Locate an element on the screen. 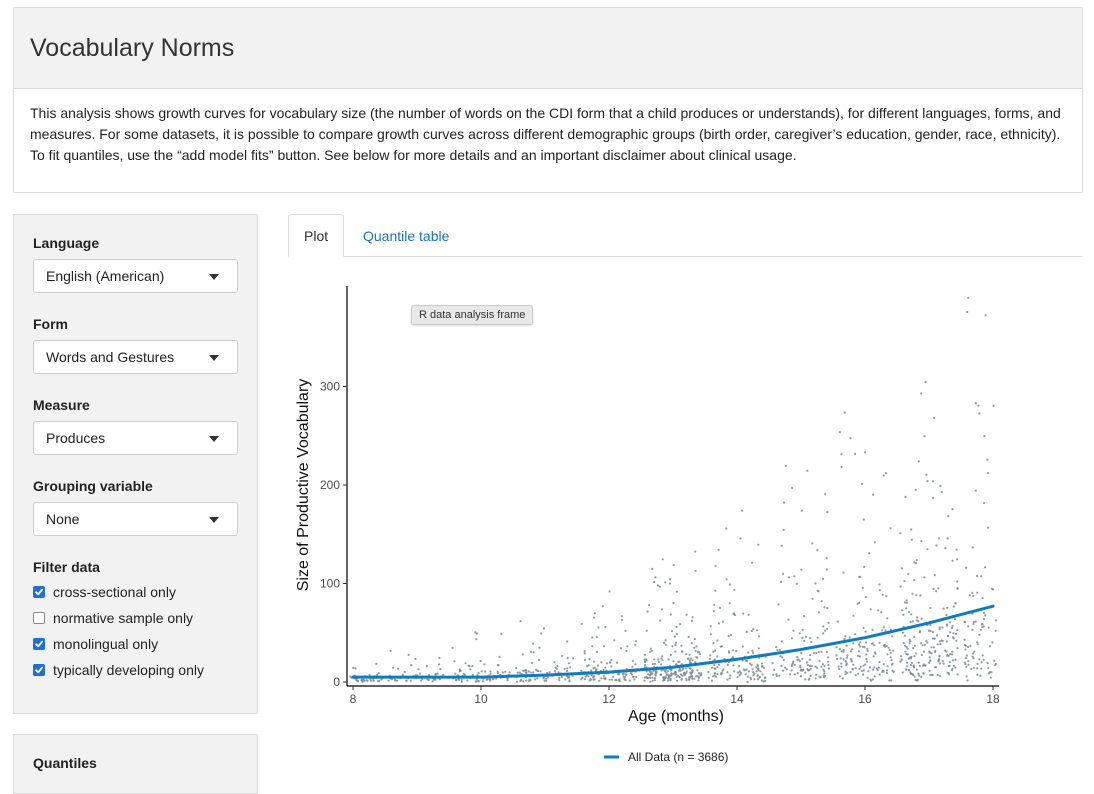 Image resolution: width=1094 pixels, height=794 pixels. measure-select: Produces is located at coordinates (135, 438).